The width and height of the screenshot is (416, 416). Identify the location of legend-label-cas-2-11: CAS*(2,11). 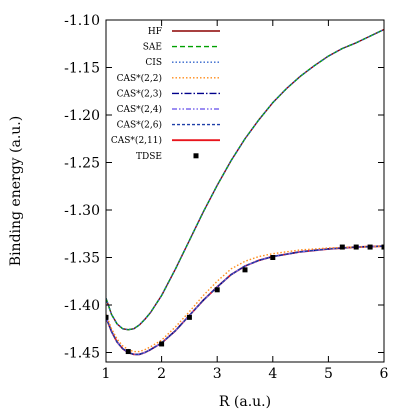
(136, 140).